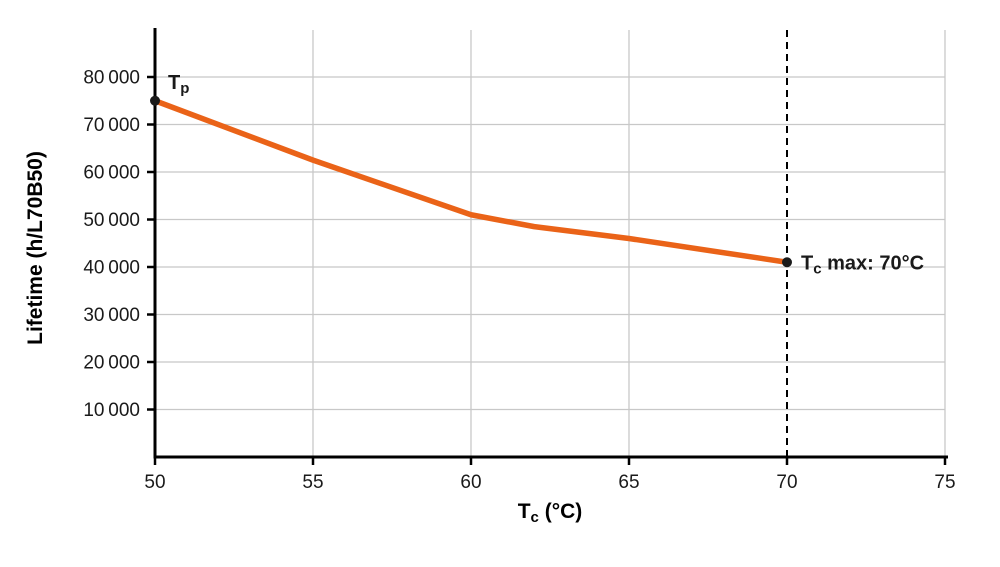  Describe the element at coordinates (786, 482) in the screenshot. I see `svg-text: 70` at that location.